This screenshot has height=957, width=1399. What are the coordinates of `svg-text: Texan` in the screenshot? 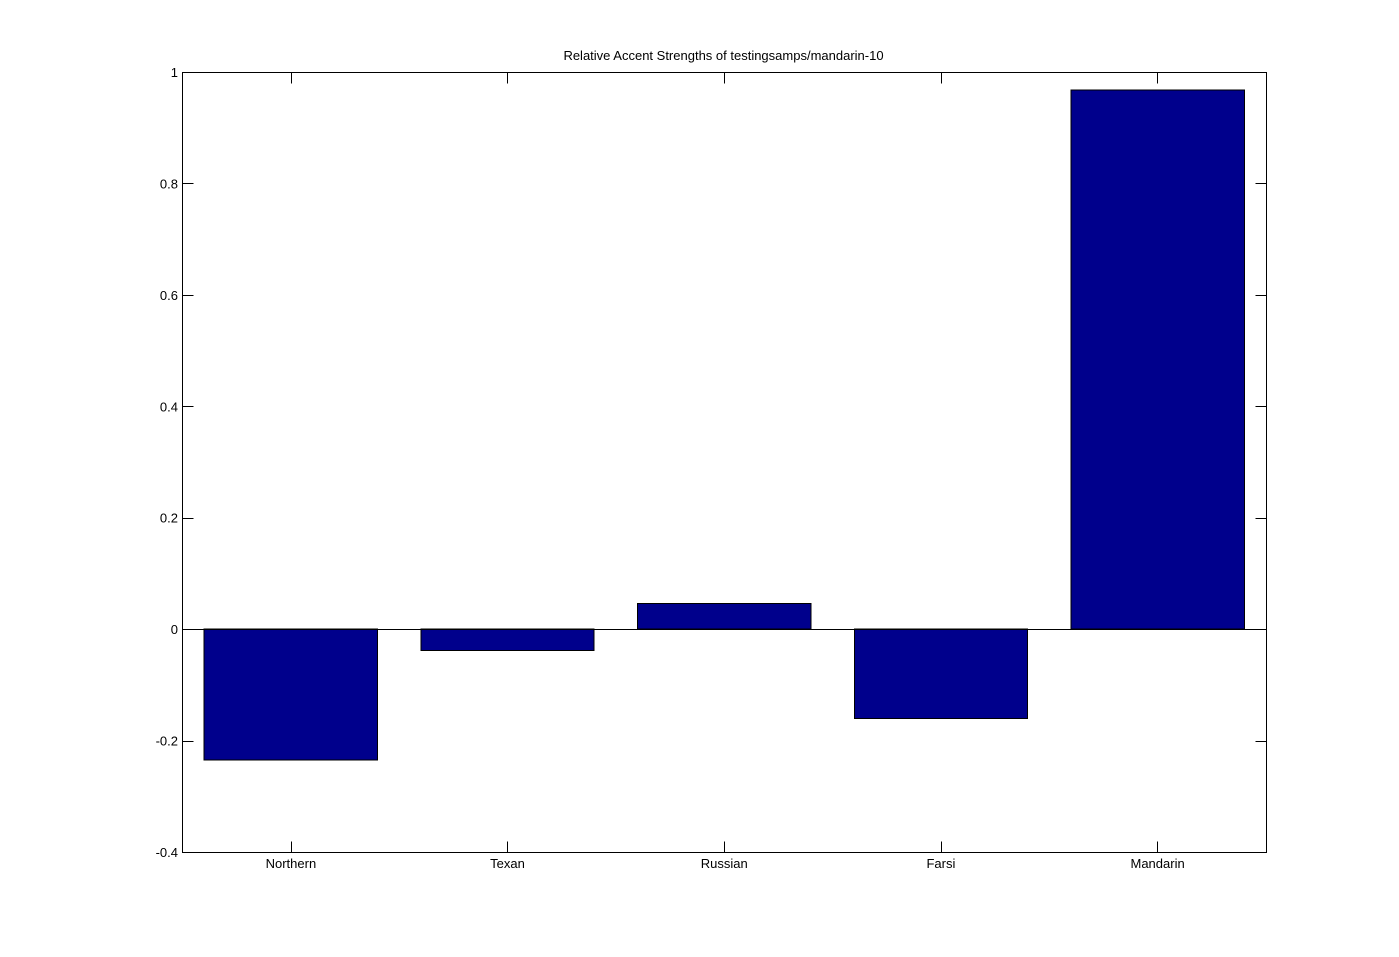 It's located at (507, 863).